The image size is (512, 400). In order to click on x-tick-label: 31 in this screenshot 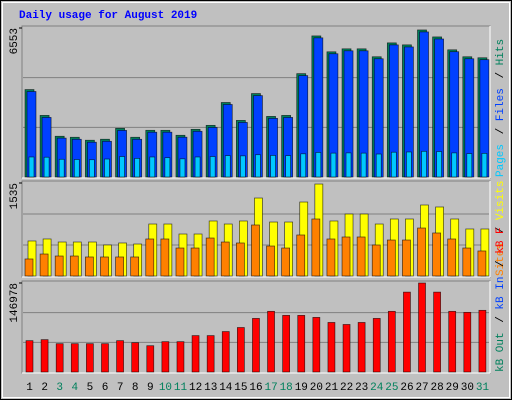, I will do `click(483, 388)`.